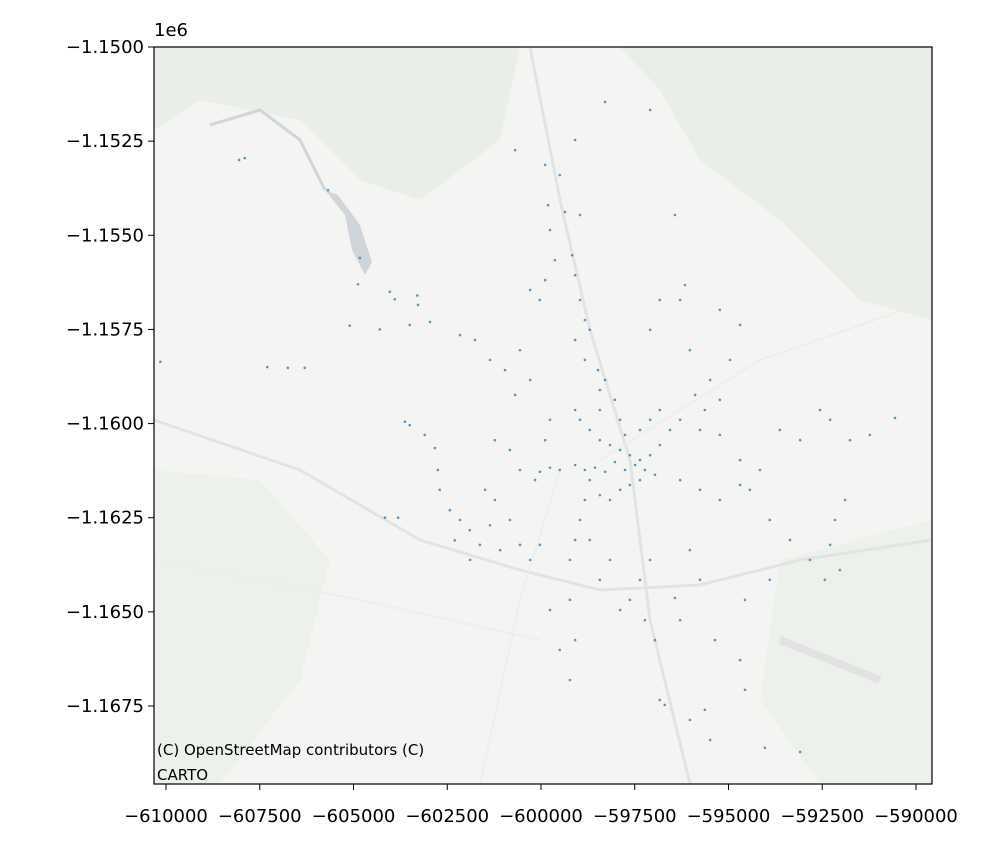  I want to click on y-tick-label: −1.1650, so click(105, 612).